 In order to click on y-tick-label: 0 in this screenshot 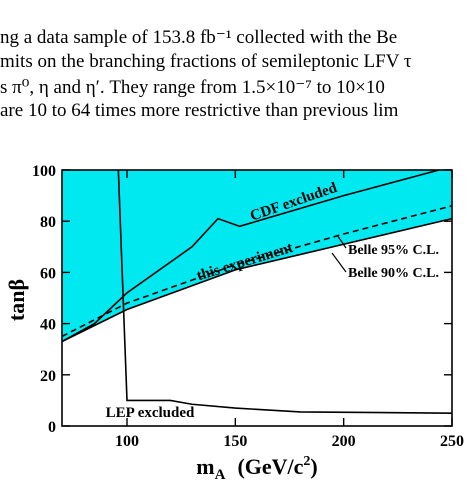, I will do `click(52, 427)`.